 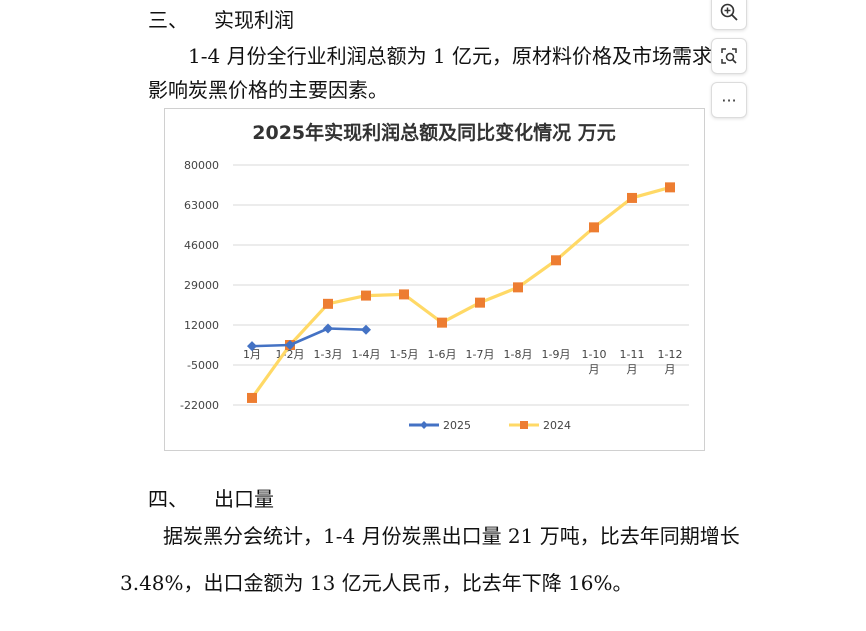 I want to click on x-tick-label: 1-8月, so click(x=518, y=354).